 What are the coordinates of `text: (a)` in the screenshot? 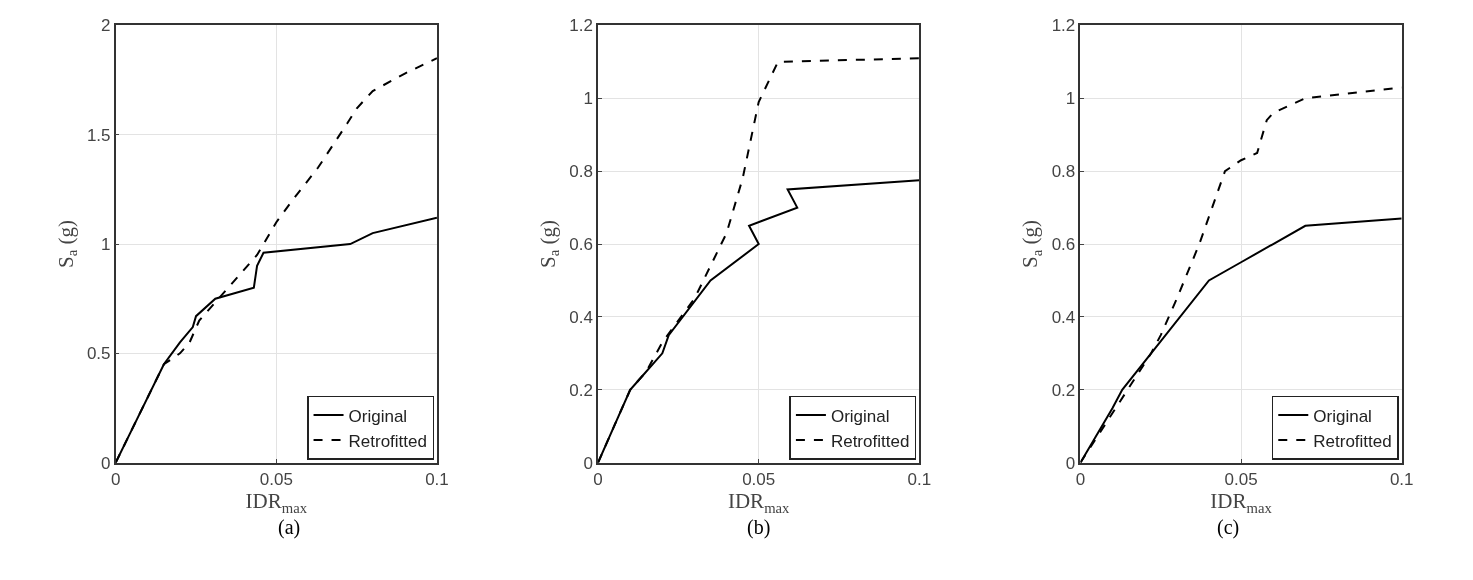 It's located at (289, 527).